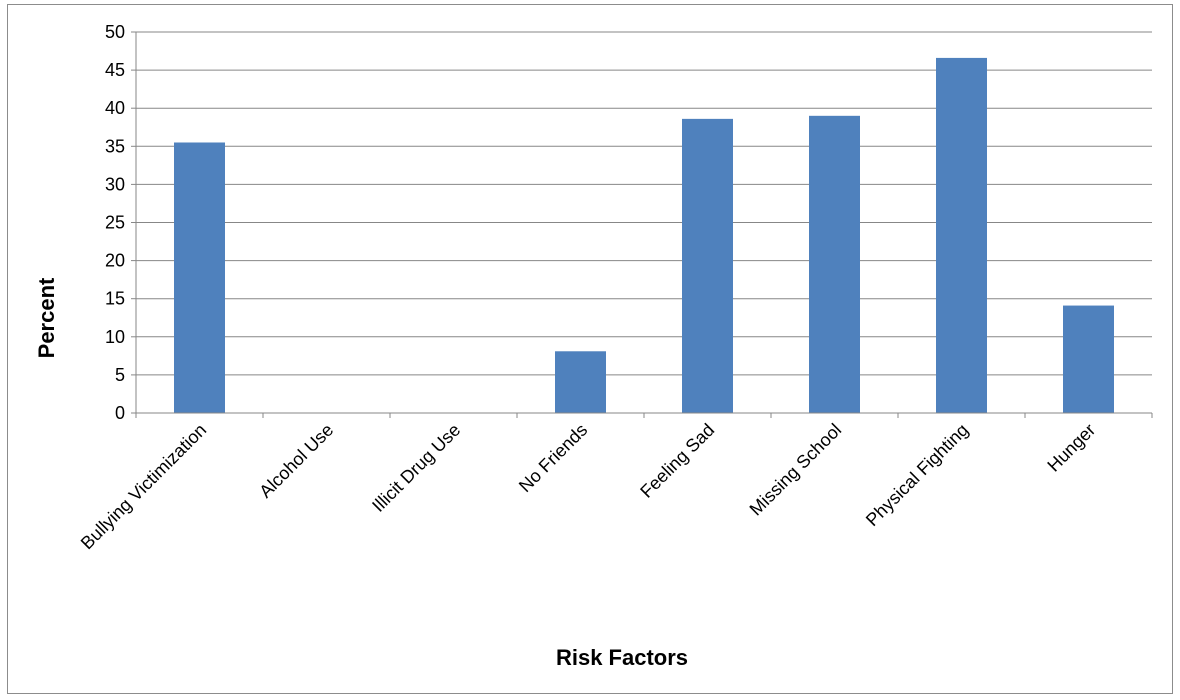 The width and height of the screenshot is (1180, 700). I want to click on x-tick-label: Bullying Victimization, so click(143, 486).